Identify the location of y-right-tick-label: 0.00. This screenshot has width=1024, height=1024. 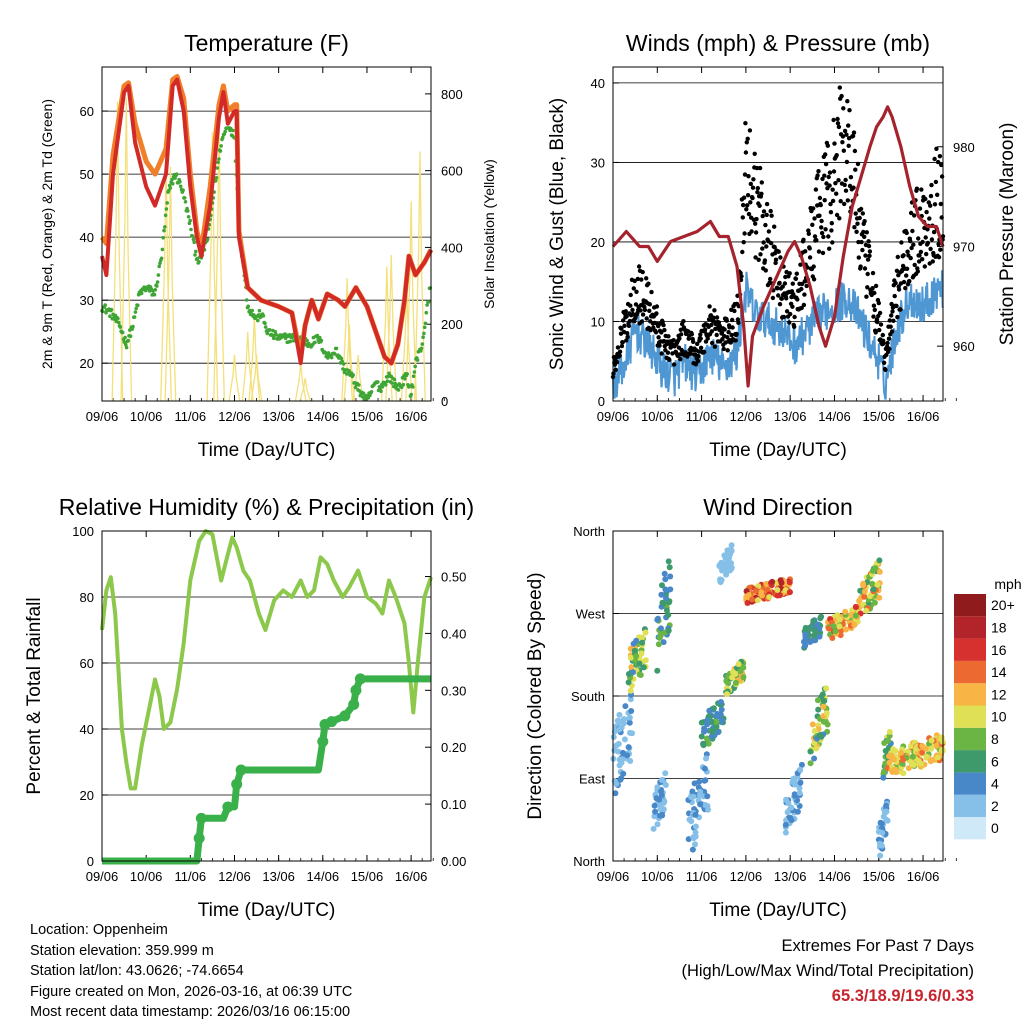
(453, 861).